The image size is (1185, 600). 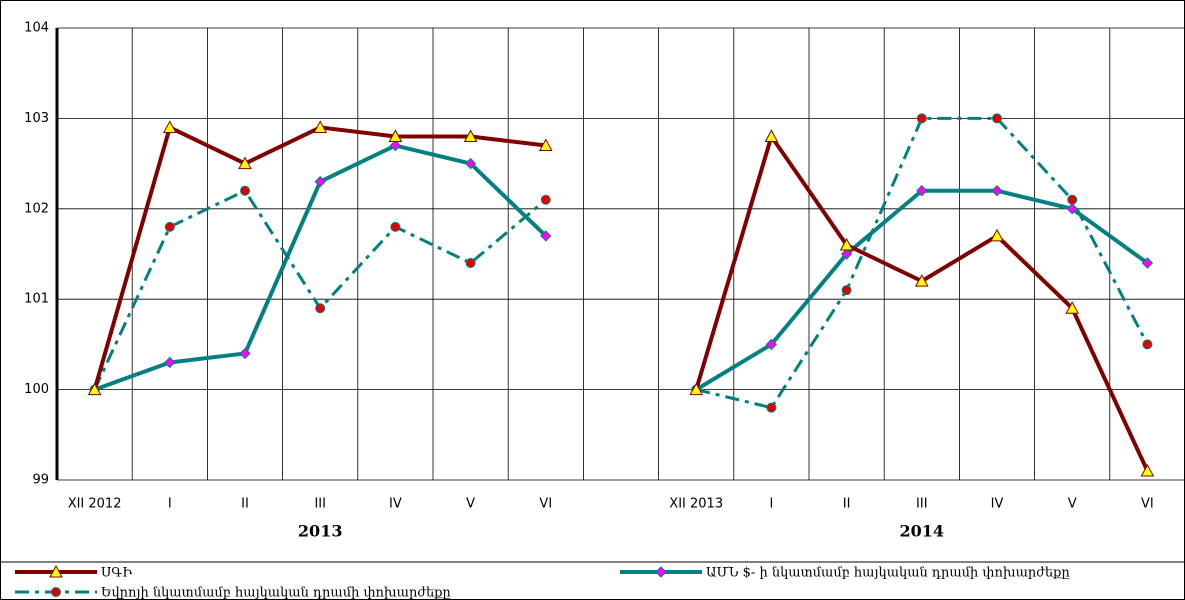 What do you see at coordinates (320, 531) in the screenshot?
I see `year-label: 2013` at bounding box center [320, 531].